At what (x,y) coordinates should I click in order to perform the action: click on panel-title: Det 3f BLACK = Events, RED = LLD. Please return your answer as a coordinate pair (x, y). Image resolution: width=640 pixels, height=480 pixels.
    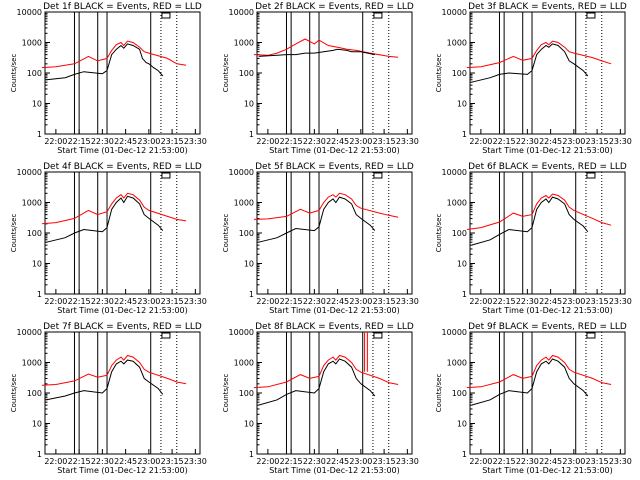
    Looking at the image, I should click on (547, 7).